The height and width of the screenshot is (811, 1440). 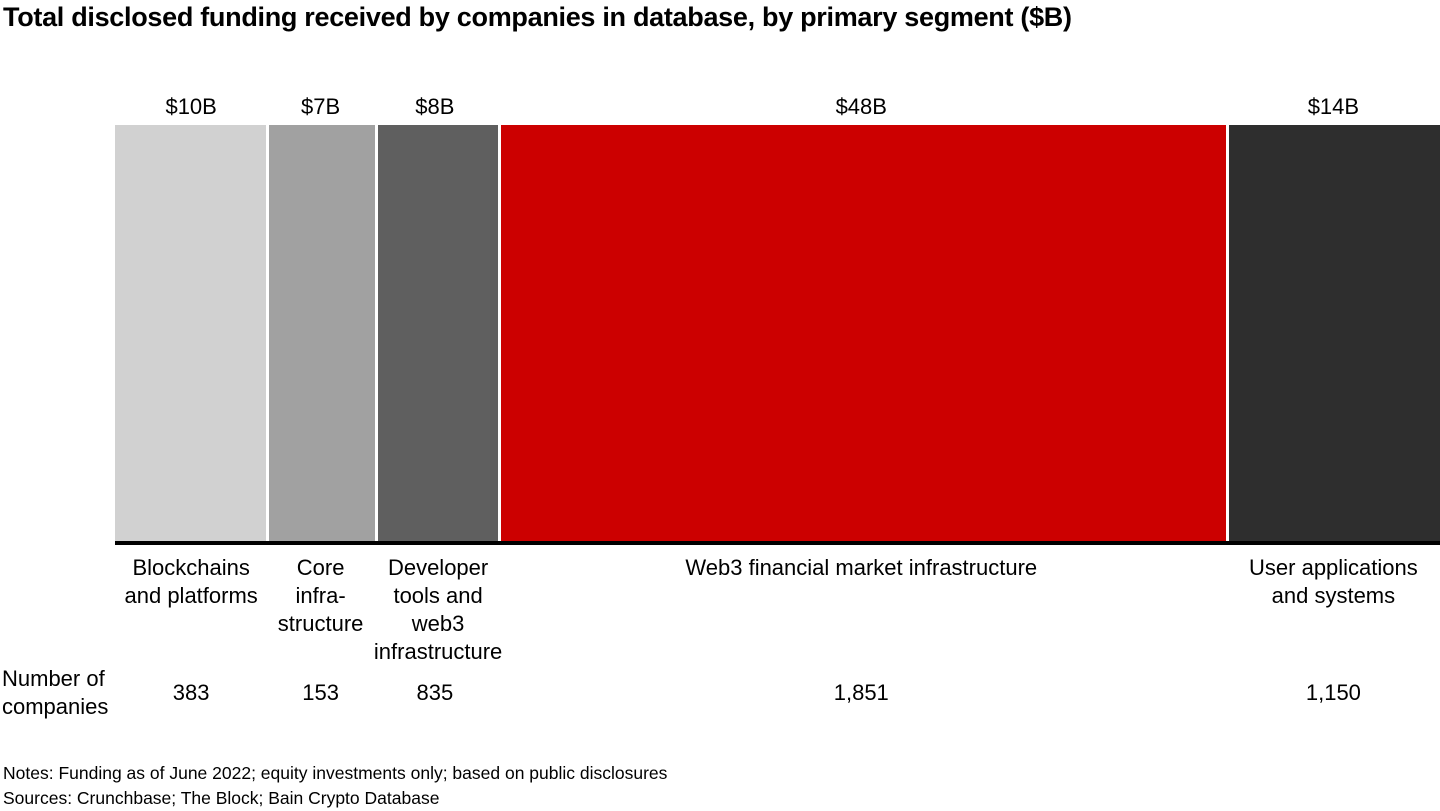 I want to click on funding-label-cell: $7B, so click(x=320, y=107).